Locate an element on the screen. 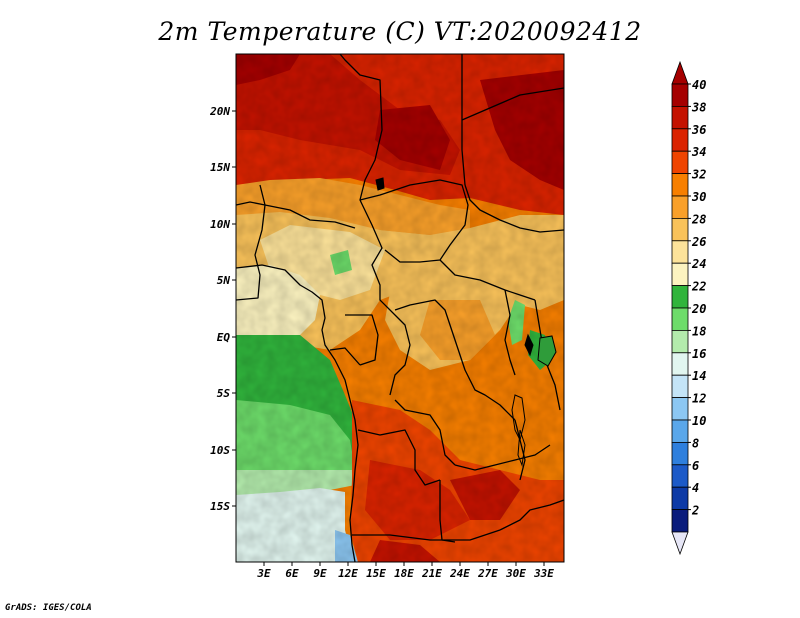  colorbar-label: 38 is located at coordinates (698, 107).